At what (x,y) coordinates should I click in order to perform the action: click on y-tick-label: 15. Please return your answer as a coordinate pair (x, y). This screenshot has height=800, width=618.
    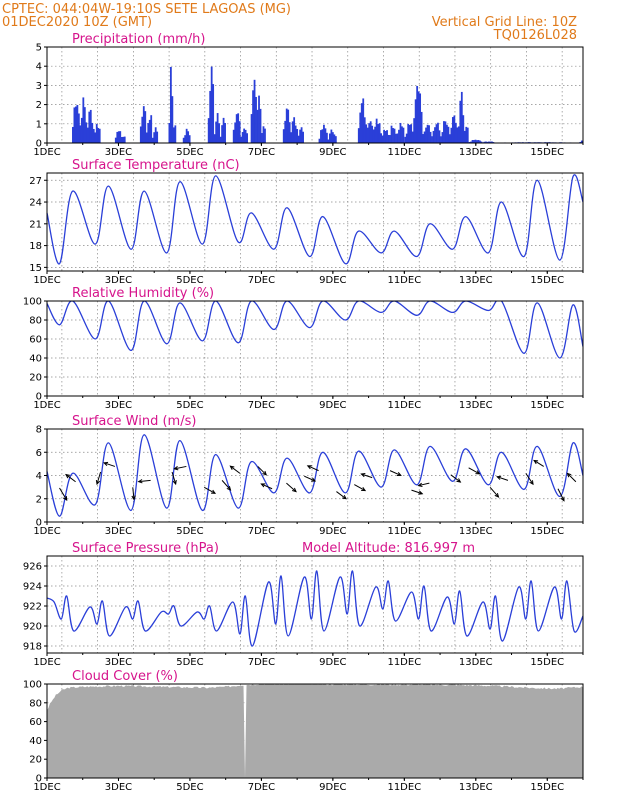
    Looking at the image, I should click on (35, 268).